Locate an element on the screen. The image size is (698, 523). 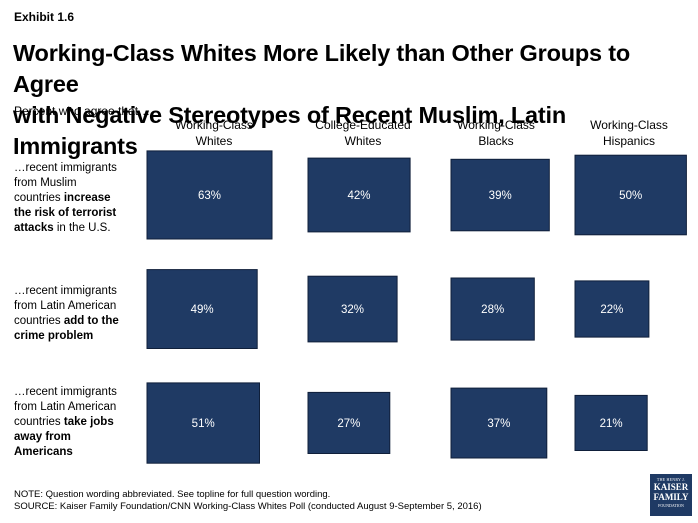
value-label-r1-c3: 22% is located at coordinates (611, 310).